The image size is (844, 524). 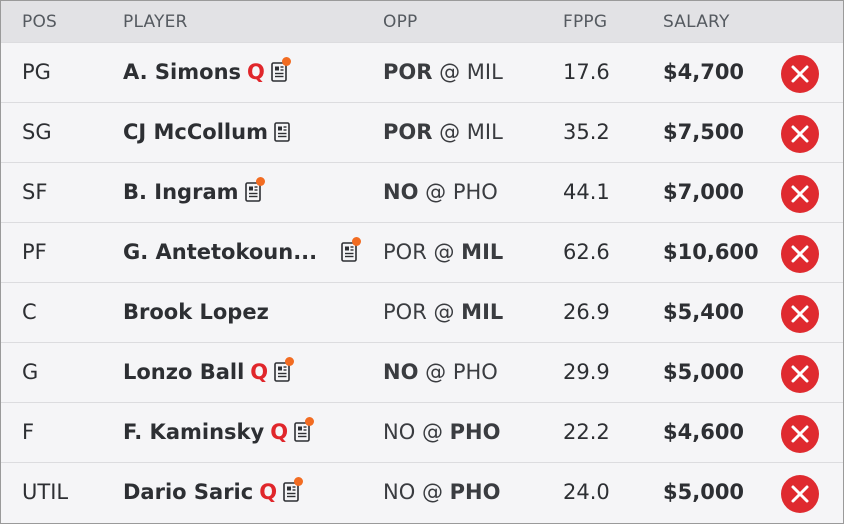 I want to click on header-fppg: FPPG, so click(x=585, y=22).